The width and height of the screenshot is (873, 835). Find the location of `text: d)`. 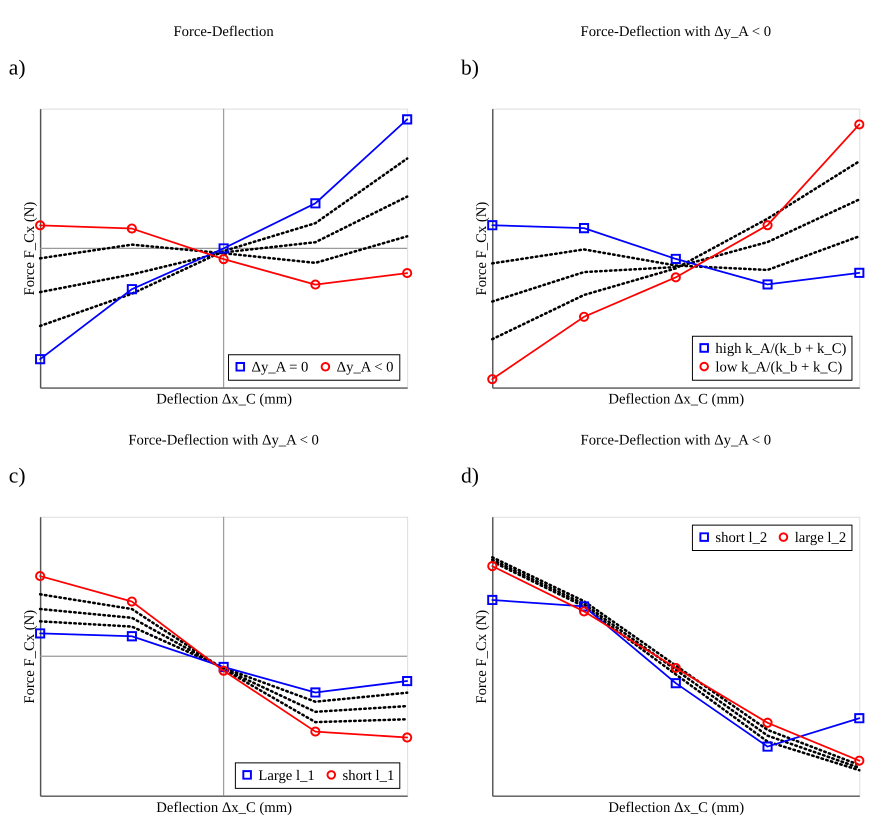

text: d) is located at coordinates (469, 476).